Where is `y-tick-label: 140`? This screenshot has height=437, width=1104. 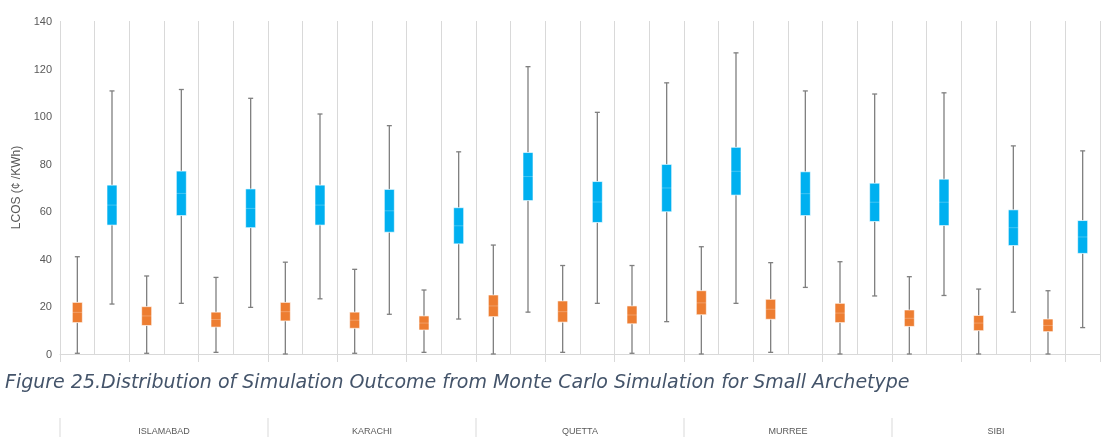 y-tick-label: 140 is located at coordinates (42, 21).